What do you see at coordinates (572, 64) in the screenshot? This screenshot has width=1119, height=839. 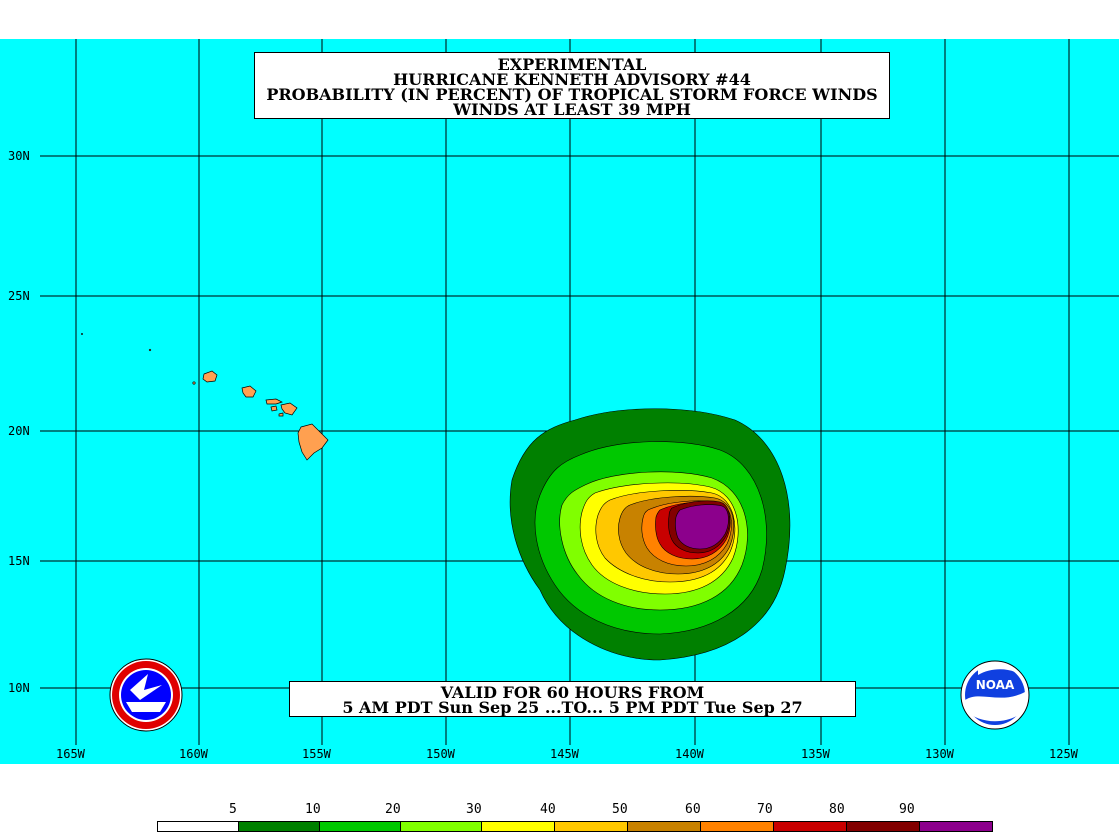 I see `title-line-1: EXPERIMENTAL` at bounding box center [572, 64].